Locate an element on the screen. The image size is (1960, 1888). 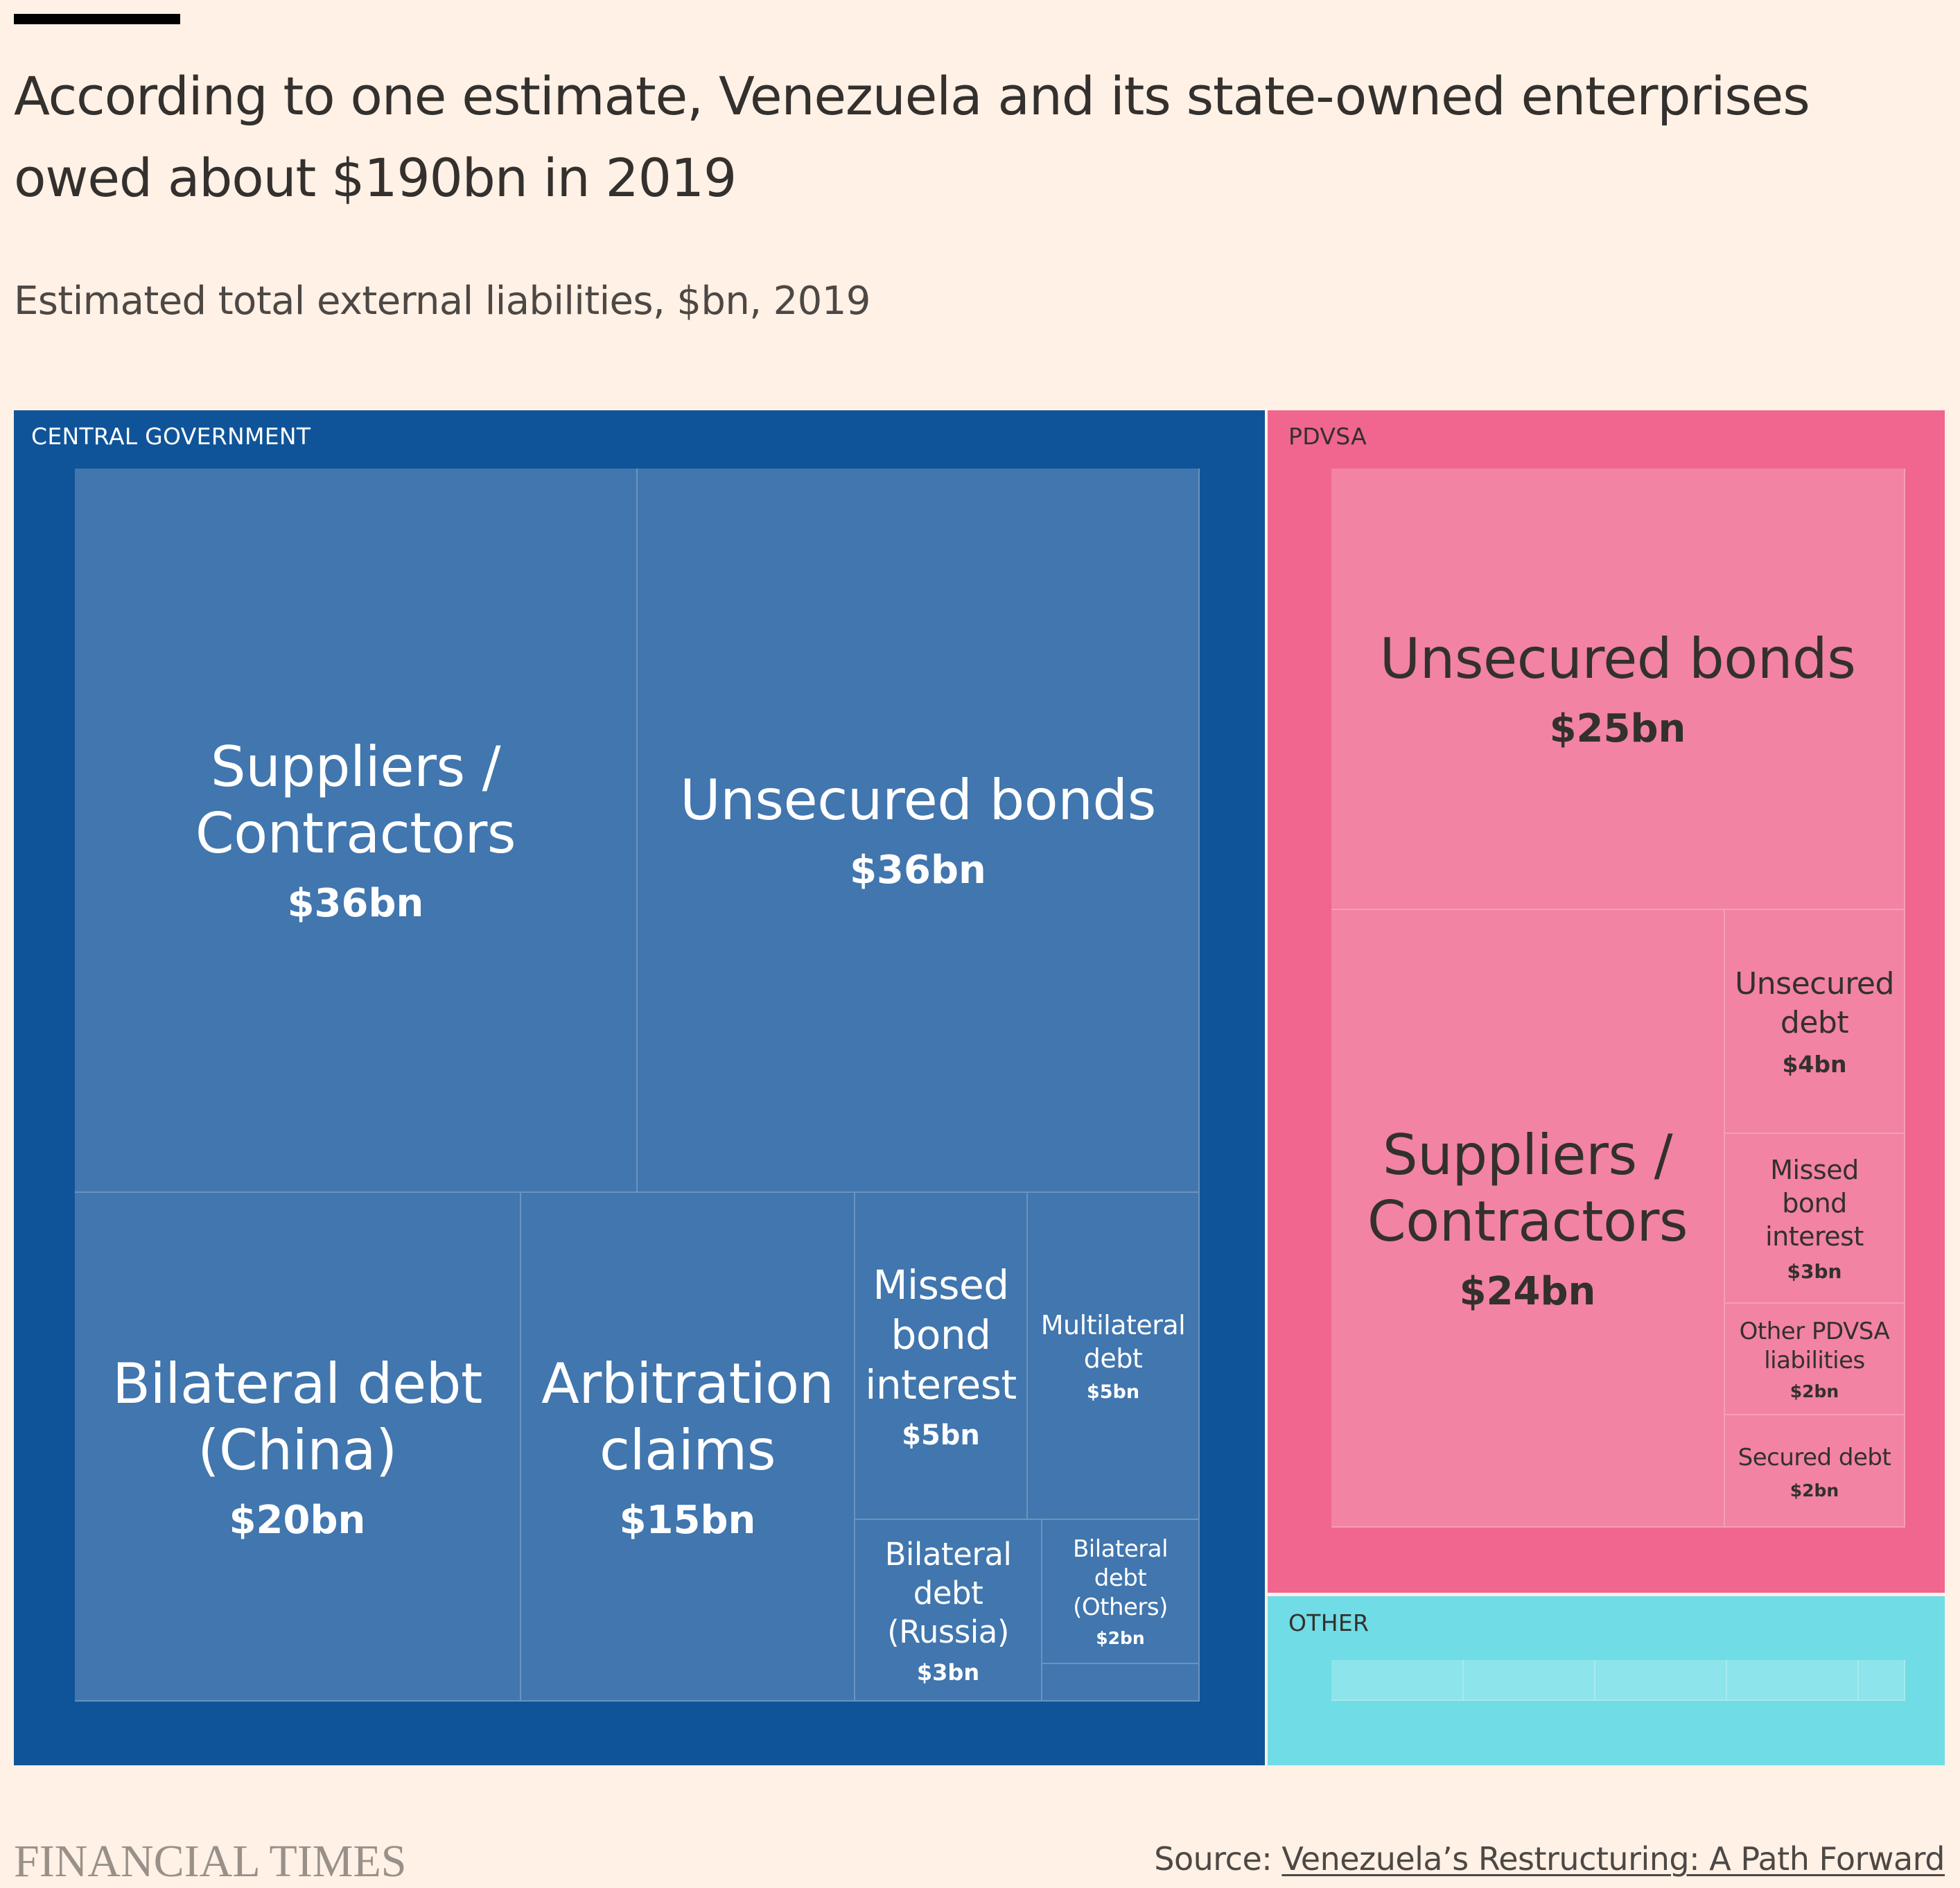
ft-accent-bar is located at coordinates (97, 19).